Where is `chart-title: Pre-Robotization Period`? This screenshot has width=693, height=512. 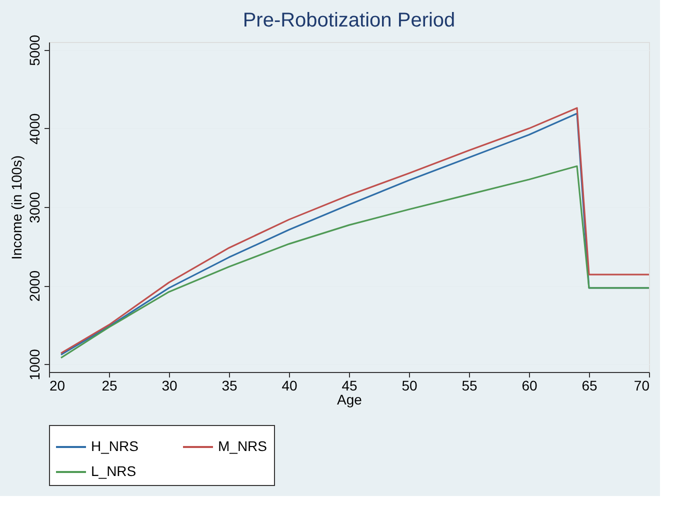 chart-title: Pre-Robotization Period is located at coordinates (349, 20).